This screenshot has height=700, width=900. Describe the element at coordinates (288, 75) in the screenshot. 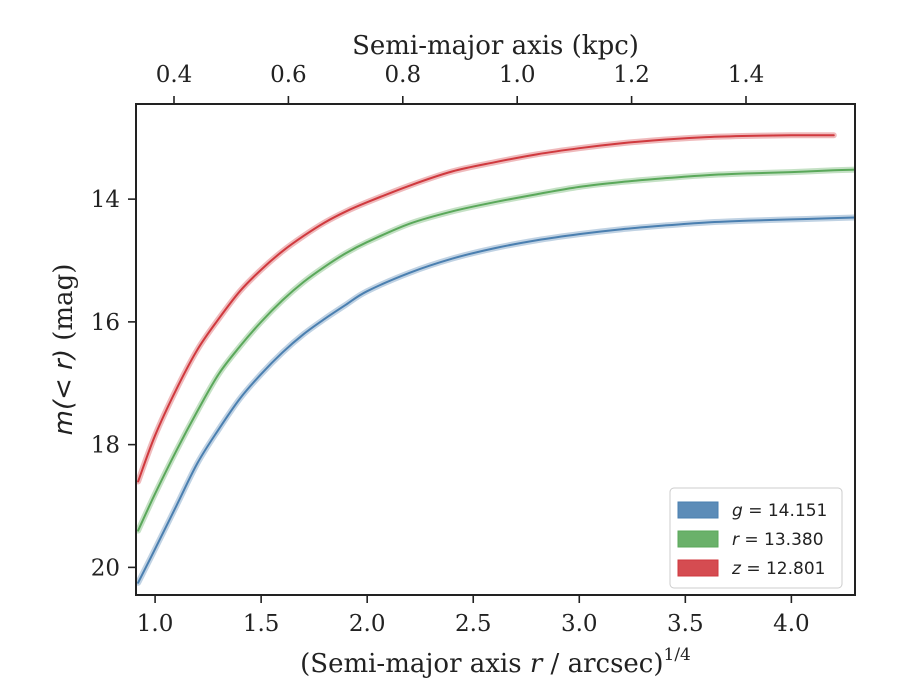

I see `top-tick-label: 0.6` at that location.